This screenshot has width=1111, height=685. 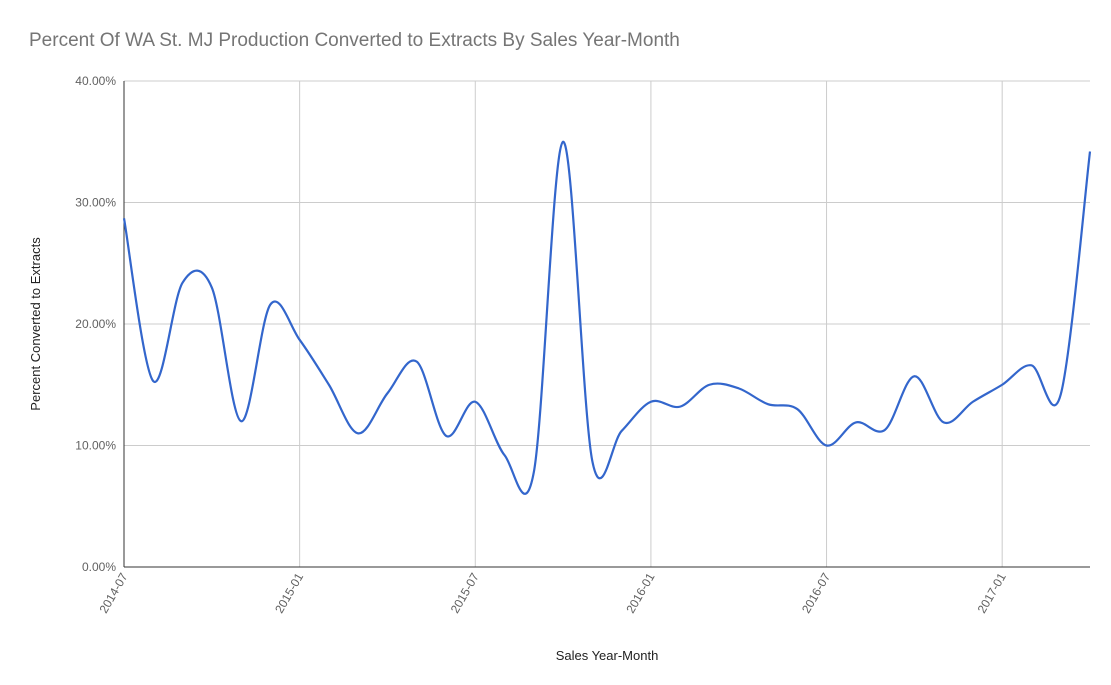 I want to click on x-axis-title: Sales Year-Month, so click(x=607, y=655).